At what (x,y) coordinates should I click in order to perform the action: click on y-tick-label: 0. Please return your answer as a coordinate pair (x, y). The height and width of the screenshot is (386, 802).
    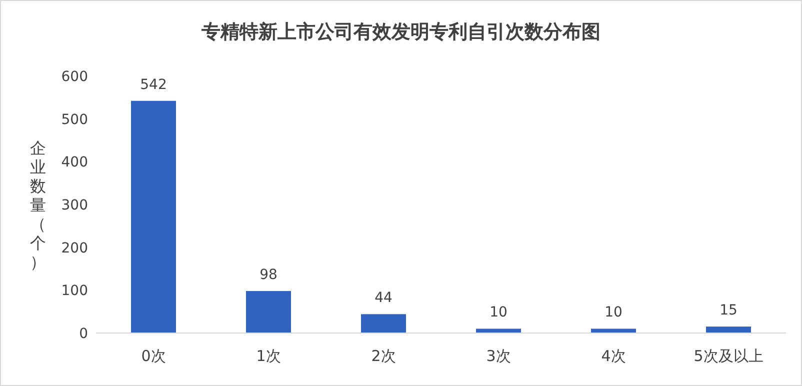
    Looking at the image, I should click on (83, 334).